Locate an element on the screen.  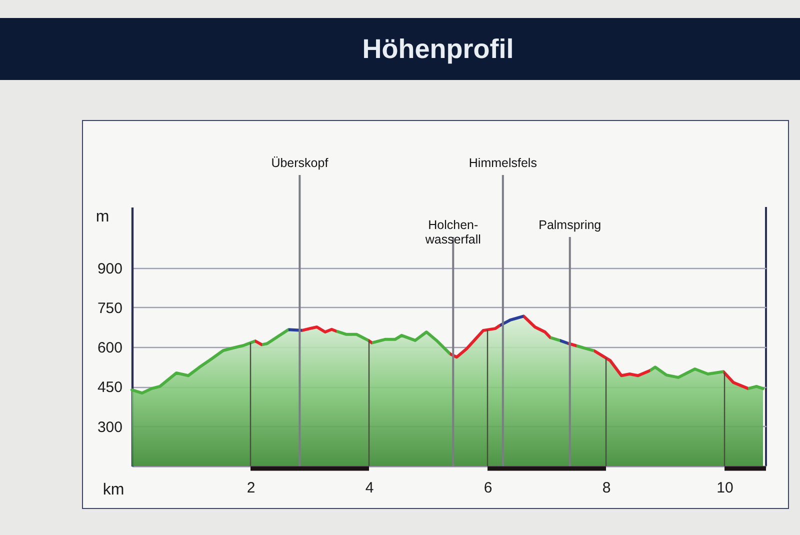
ref-line-label: Himmelsfels is located at coordinates (502, 163).